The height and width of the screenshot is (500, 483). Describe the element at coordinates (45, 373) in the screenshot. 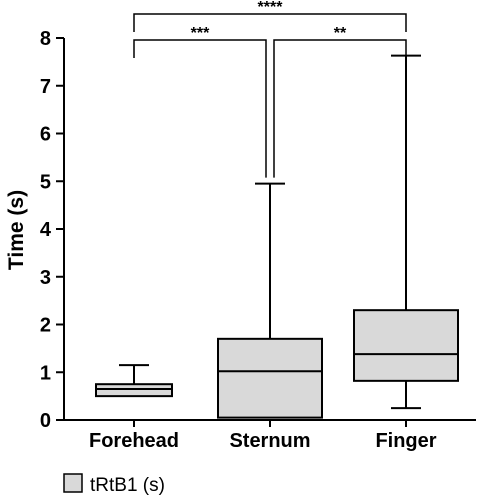

I see `y-tick-label: 1` at that location.